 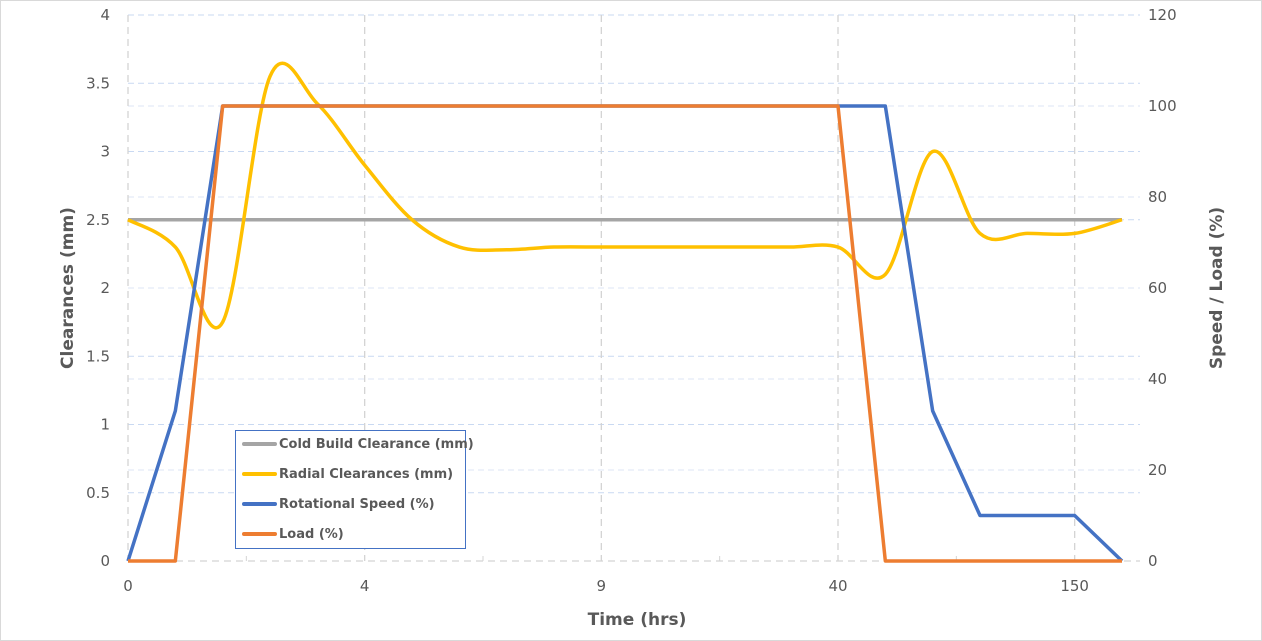 I want to click on y2-tick-label: 40, so click(x=1157, y=379).